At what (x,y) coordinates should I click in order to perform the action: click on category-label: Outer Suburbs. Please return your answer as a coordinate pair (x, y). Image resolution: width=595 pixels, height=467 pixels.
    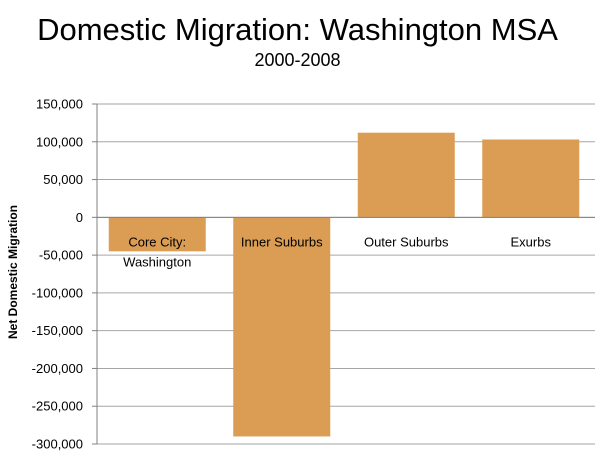
    Looking at the image, I should click on (406, 241).